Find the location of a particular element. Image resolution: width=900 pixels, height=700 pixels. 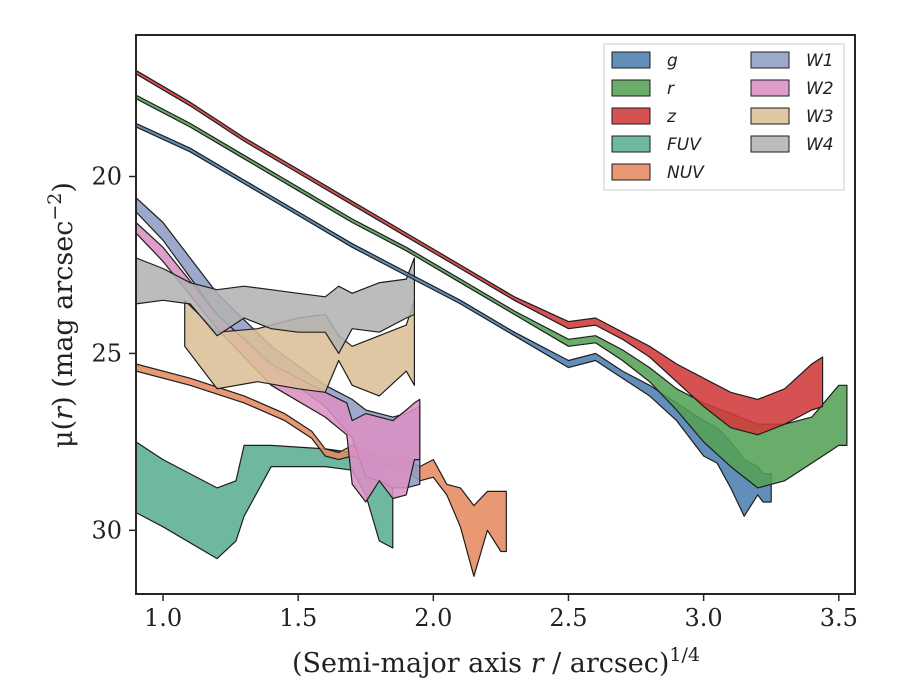

legend-swatch-w3 is located at coordinates (770, 116).